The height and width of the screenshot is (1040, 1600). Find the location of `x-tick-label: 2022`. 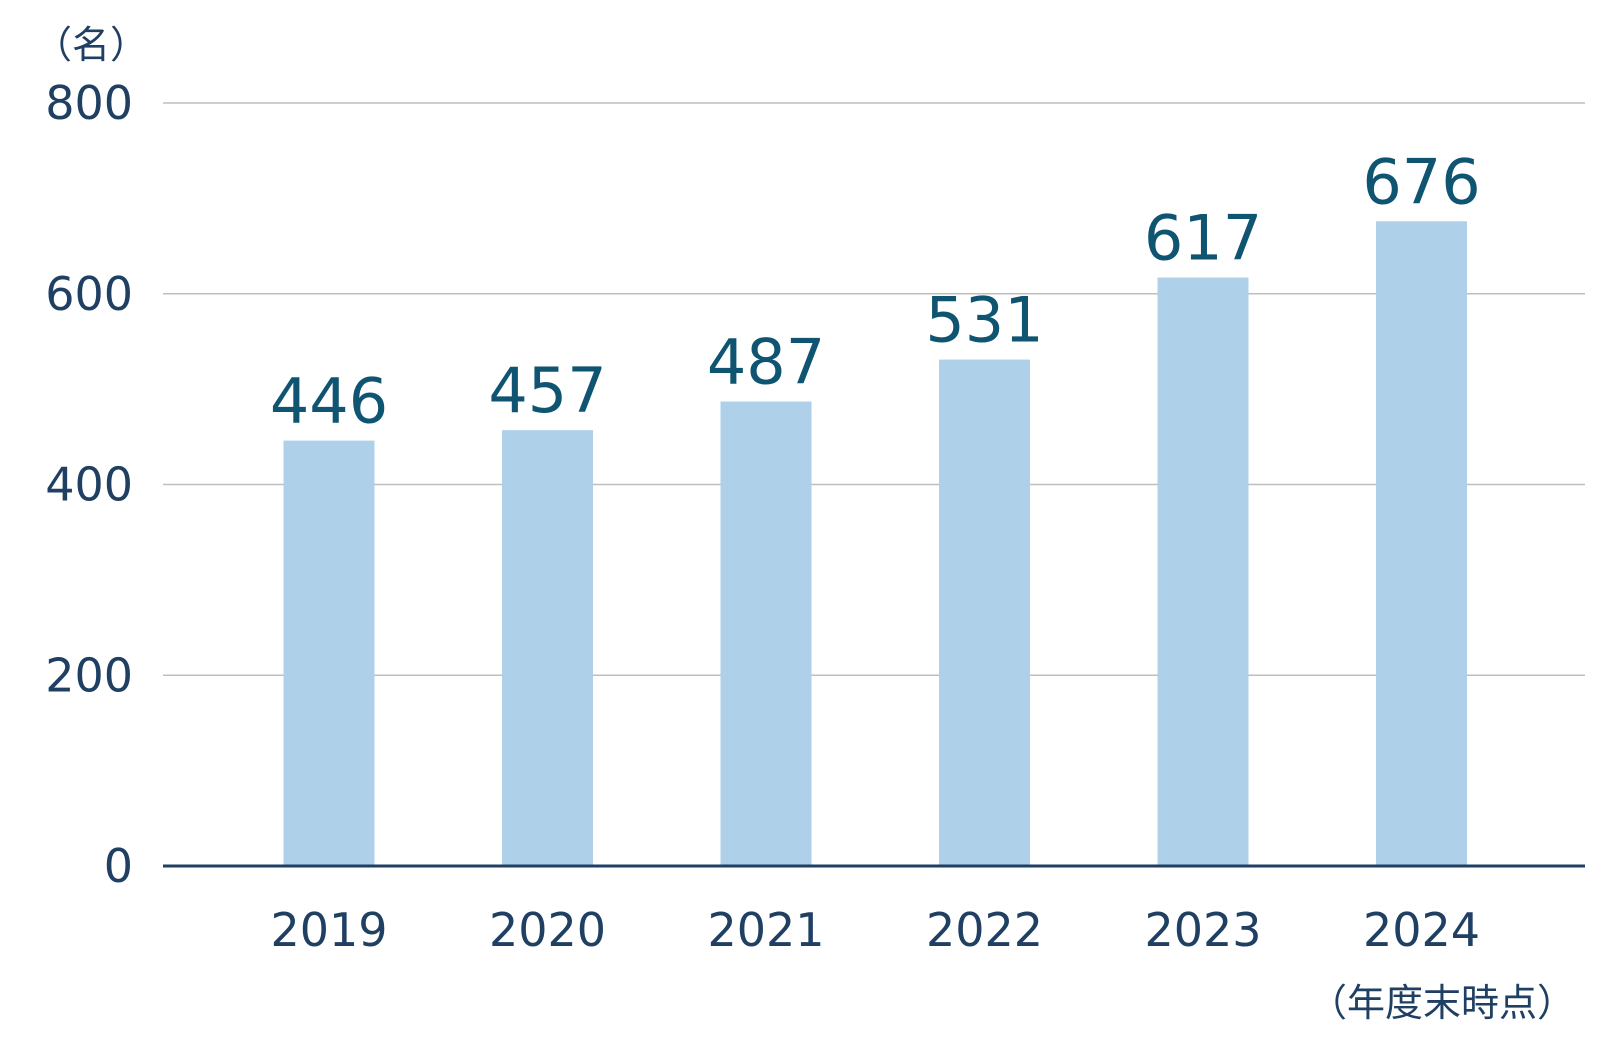

x-tick-label: 2022 is located at coordinates (984, 930).